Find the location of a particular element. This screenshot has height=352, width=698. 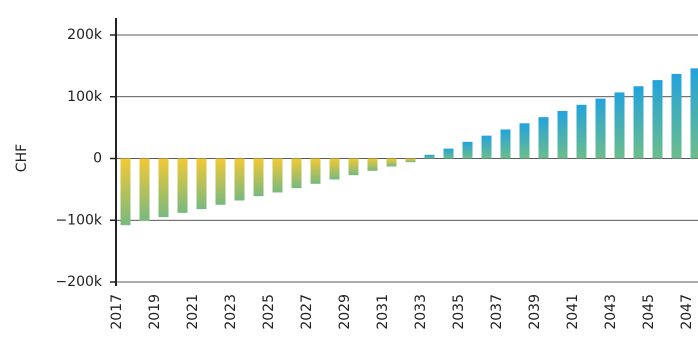

x-tick-label: 2035 is located at coordinates (459, 312).